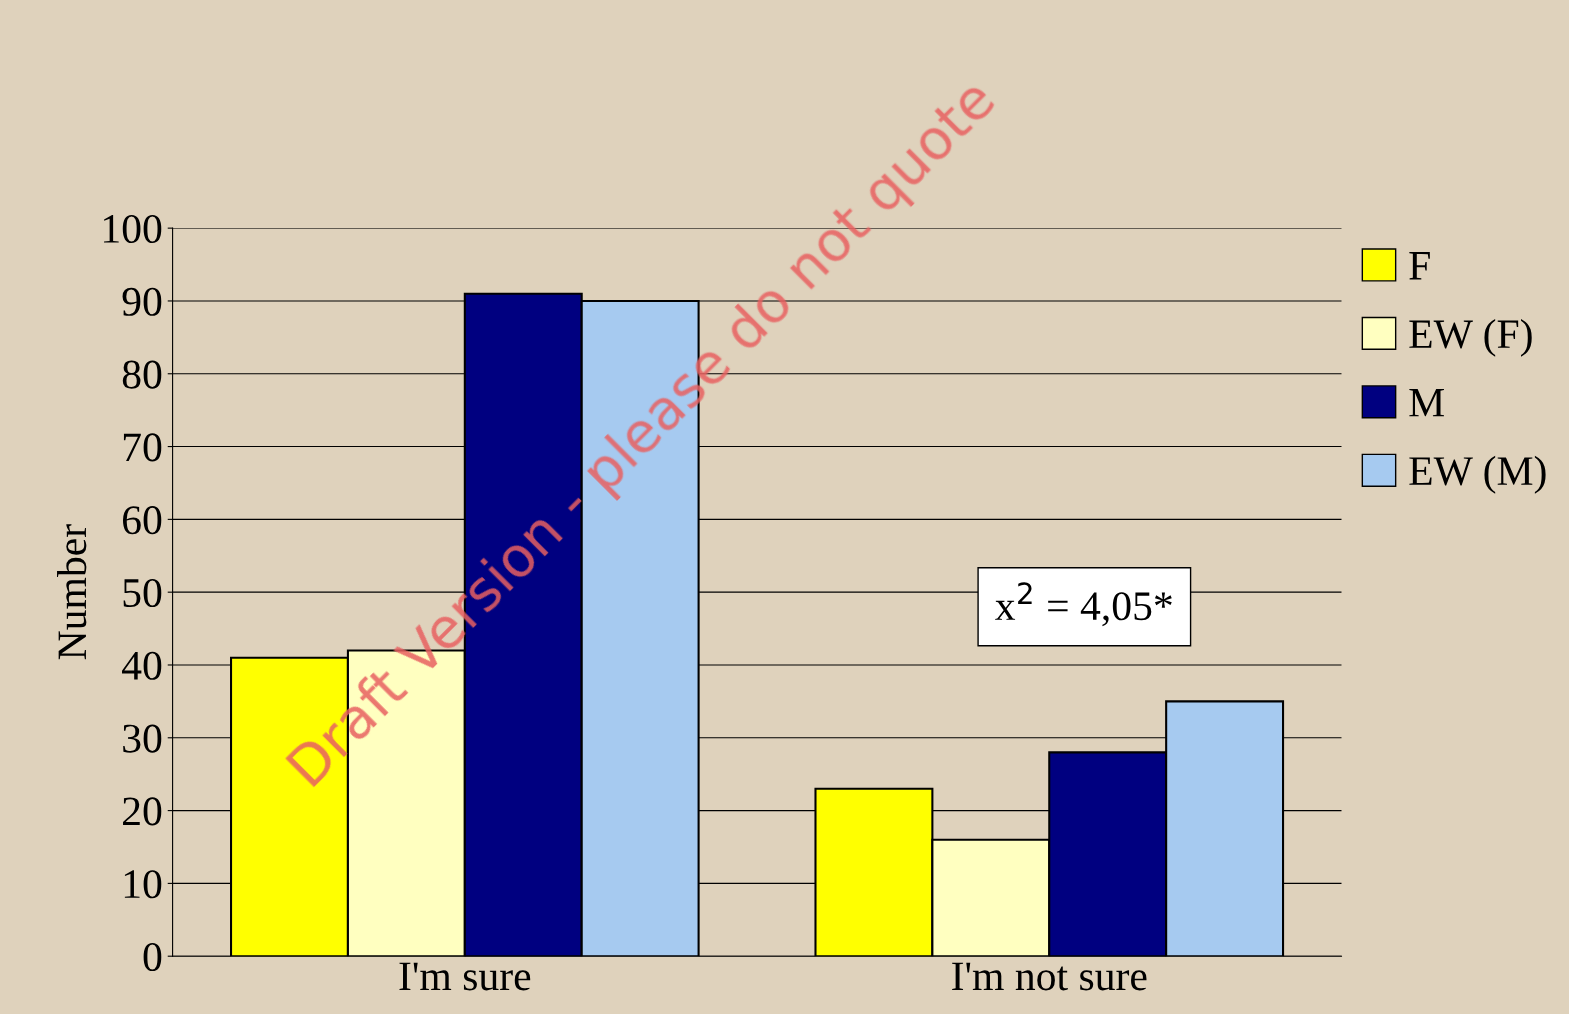  Describe the element at coordinates (1419, 266) in the screenshot. I see `legend-label: F` at that location.